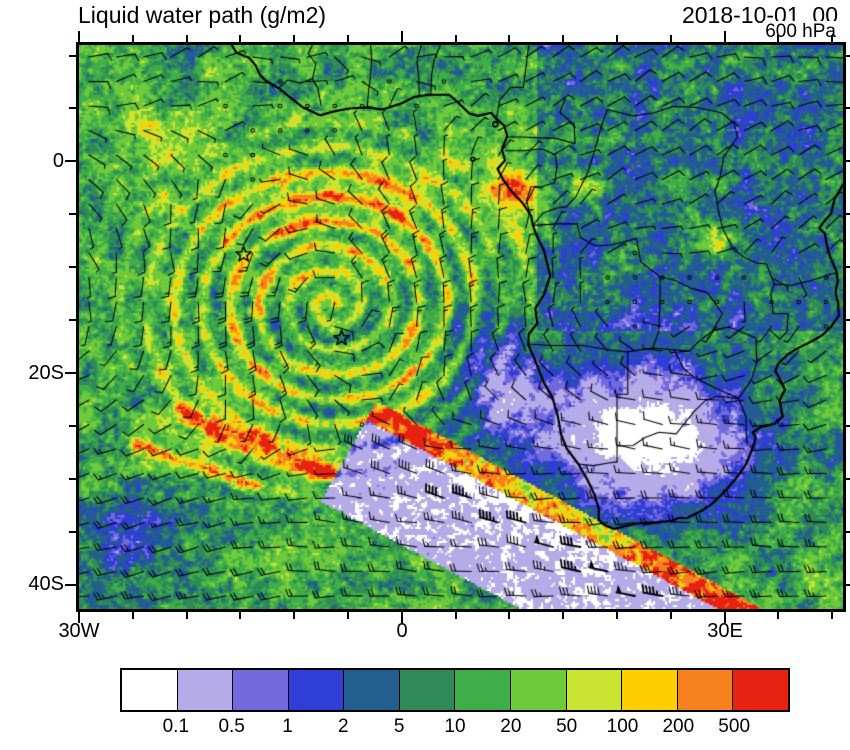  I want to click on colorbar, so click(455, 690).